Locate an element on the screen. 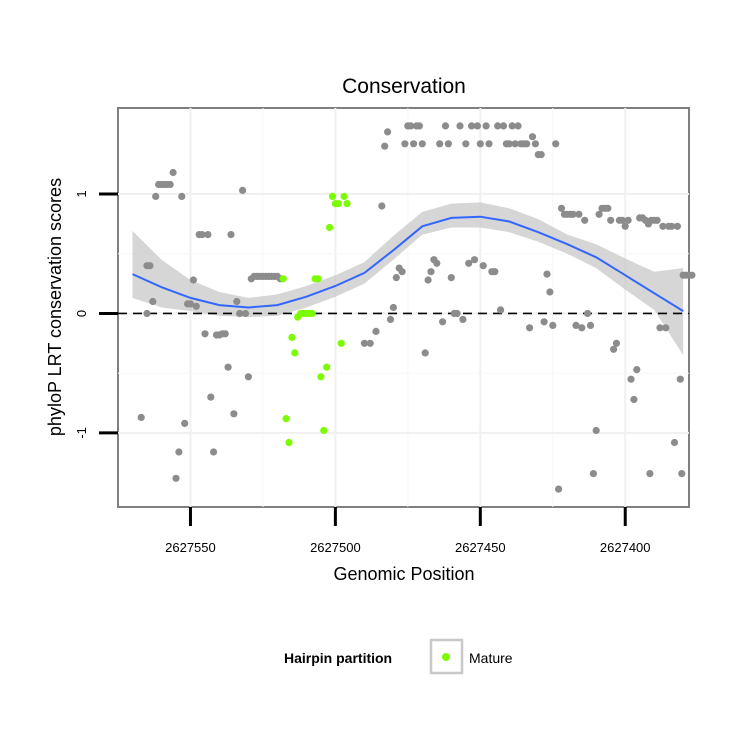 The width and height of the screenshot is (750, 750). x-tick-label: 2627450 is located at coordinates (480, 547).